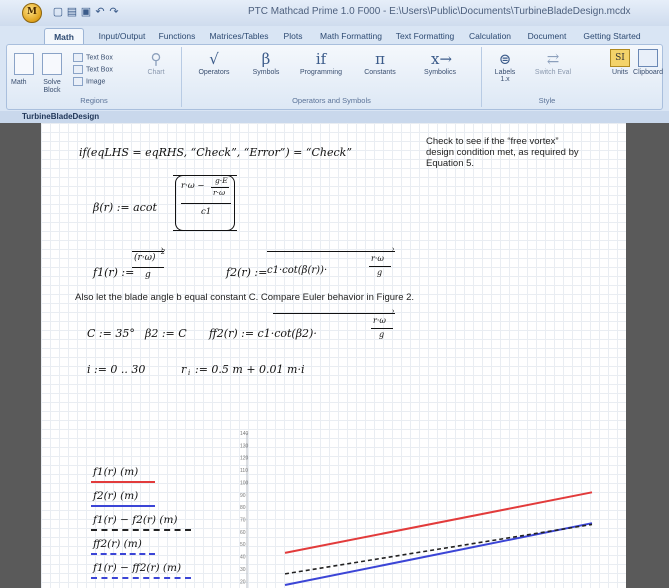  Describe the element at coordinates (377, 258) in the screenshot. I see `f2-numerator: r·ω` at that location.